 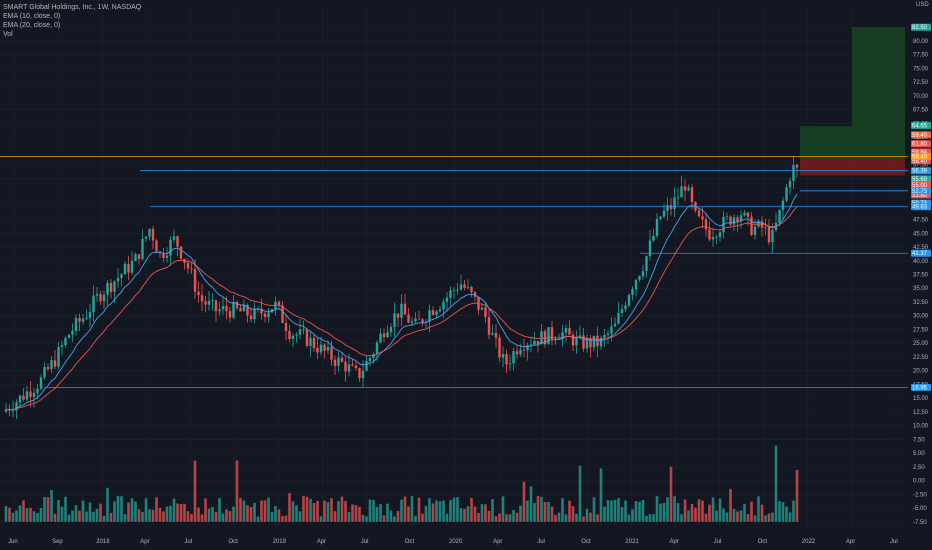 What do you see at coordinates (920, 388) in the screenshot?
I see `price-line-tag: 16.95` at bounding box center [920, 388].